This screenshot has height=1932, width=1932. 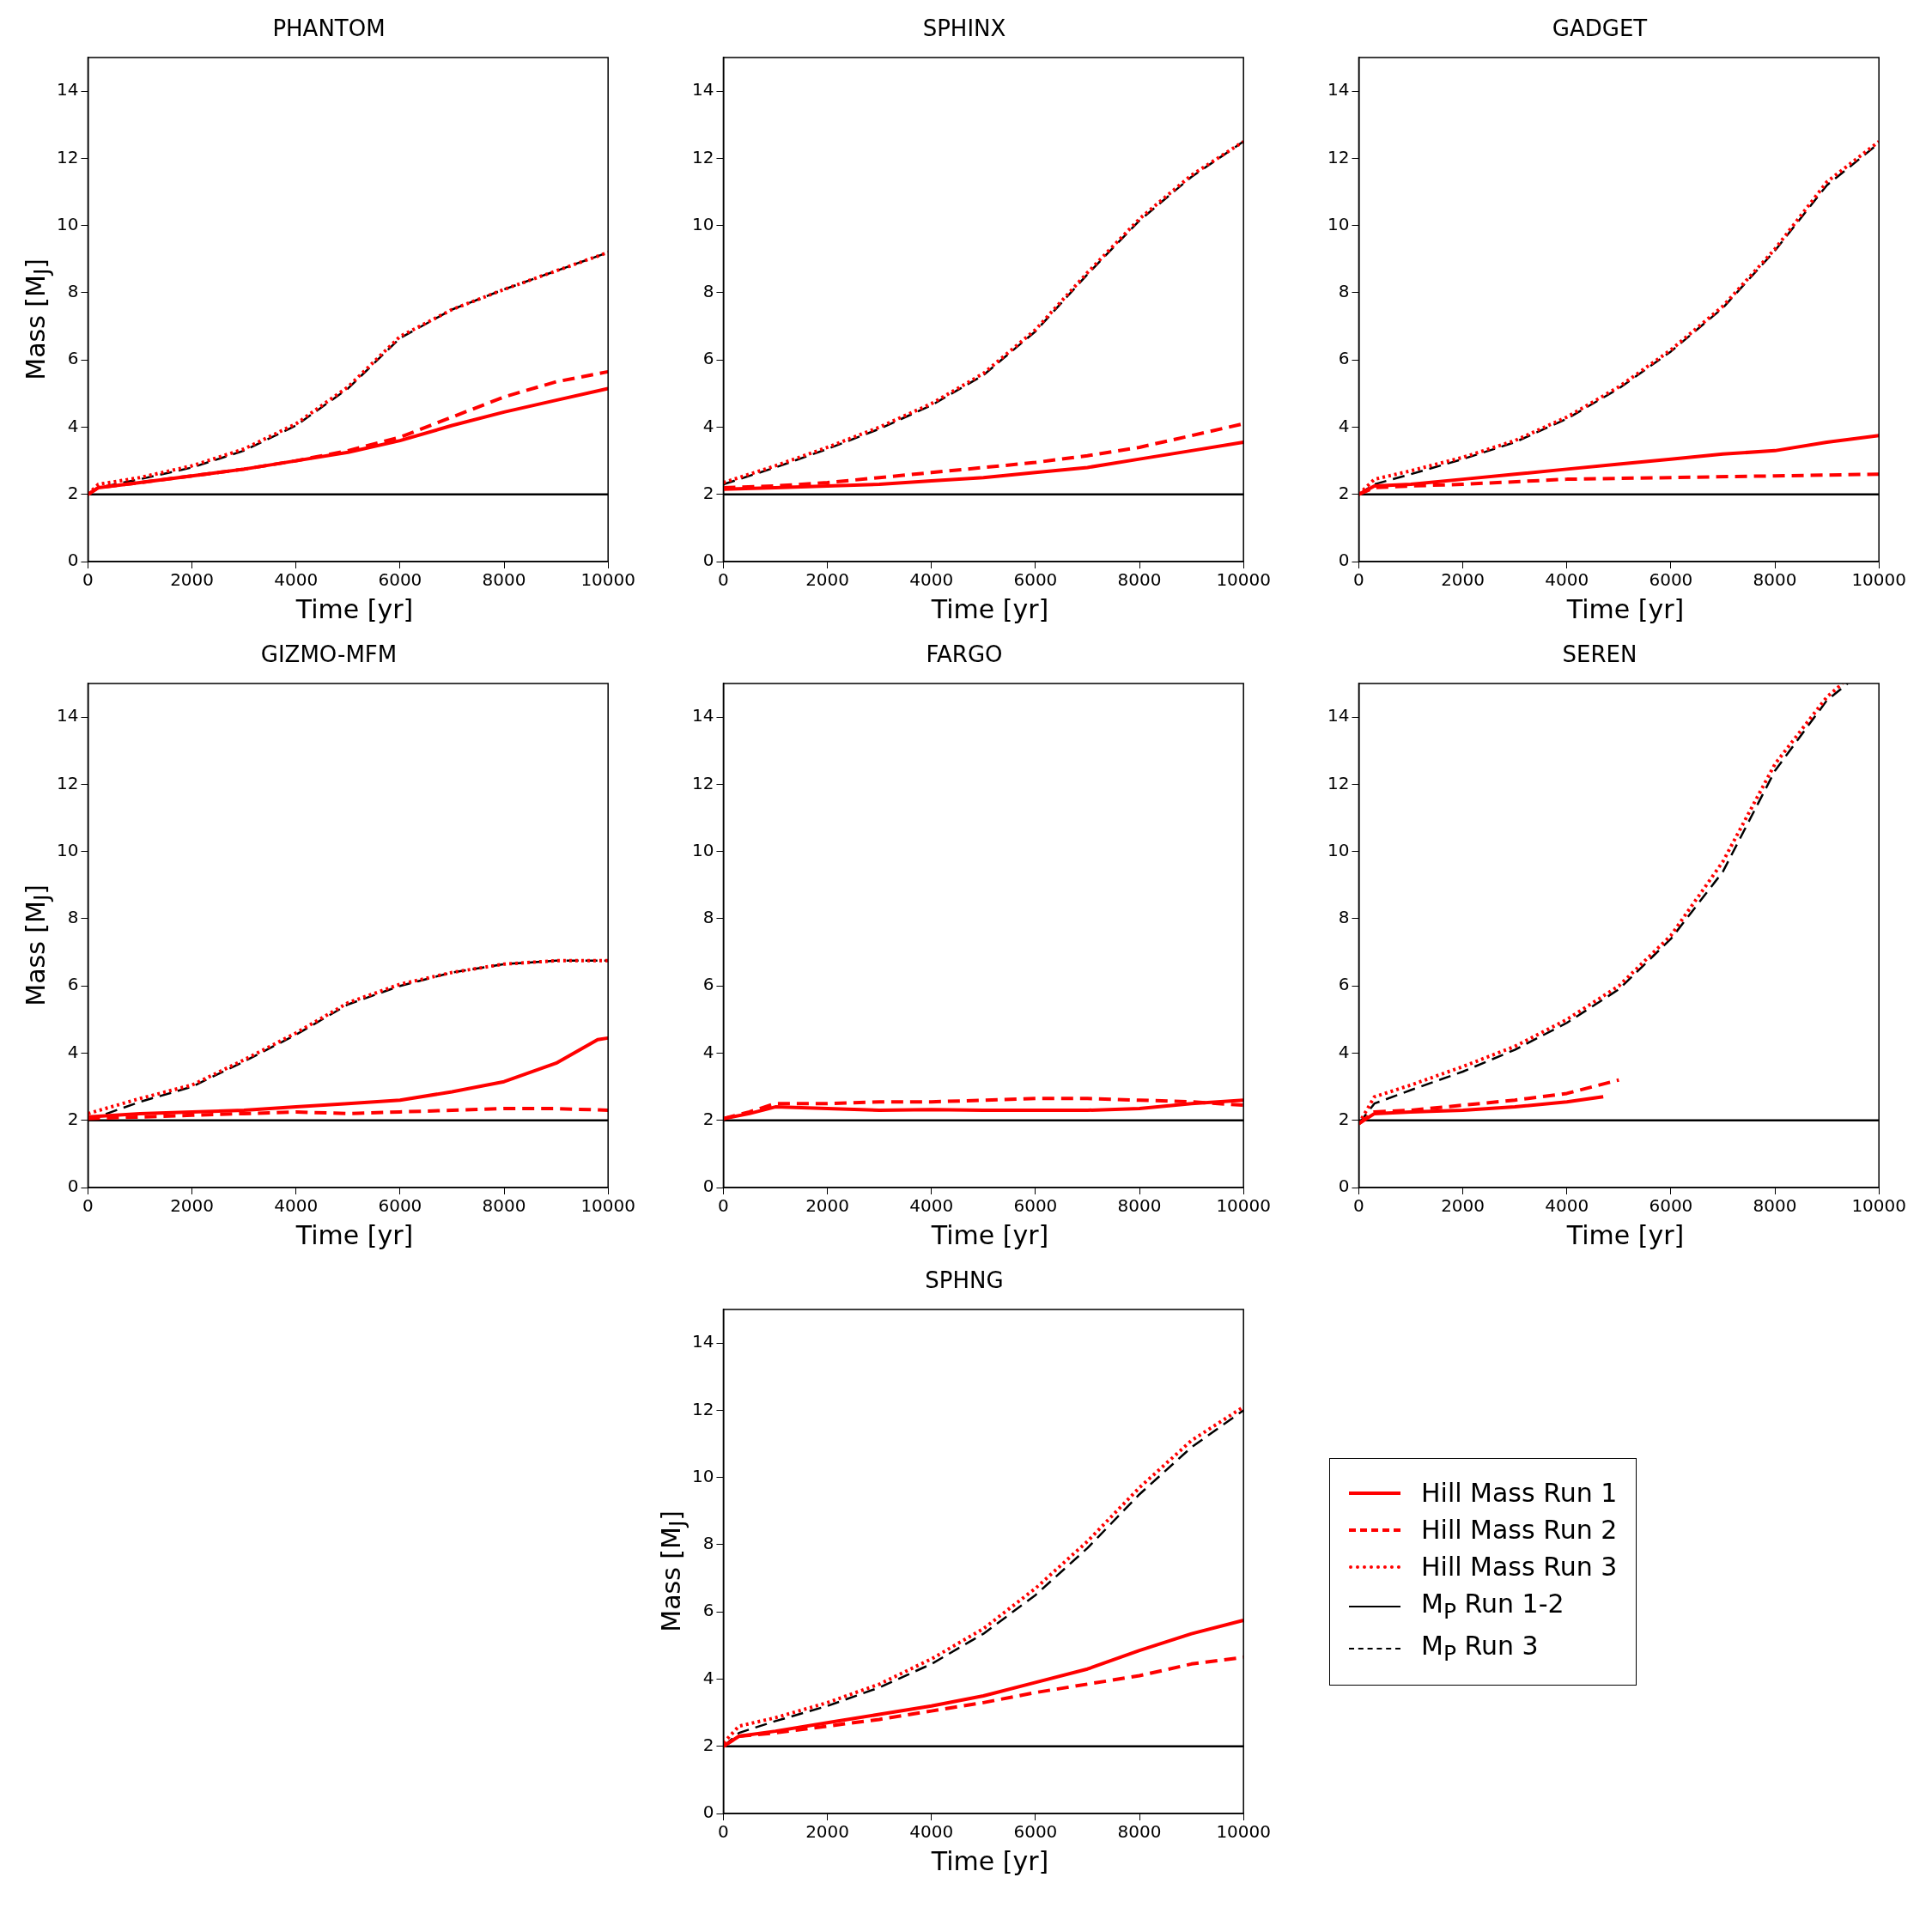 I want to click on legend-label: M$_{P}$ Run 3, so click(x=1480, y=1649).